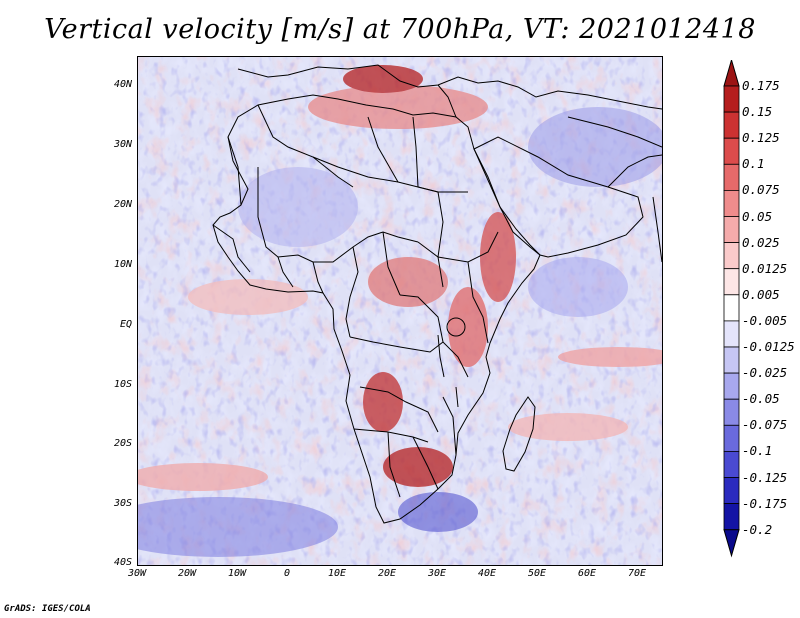 This screenshot has width=800, height=618. What do you see at coordinates (765, 425) in the screenshot?
I see `colorbar-label: -0.075` at bounding box center [765, 425].